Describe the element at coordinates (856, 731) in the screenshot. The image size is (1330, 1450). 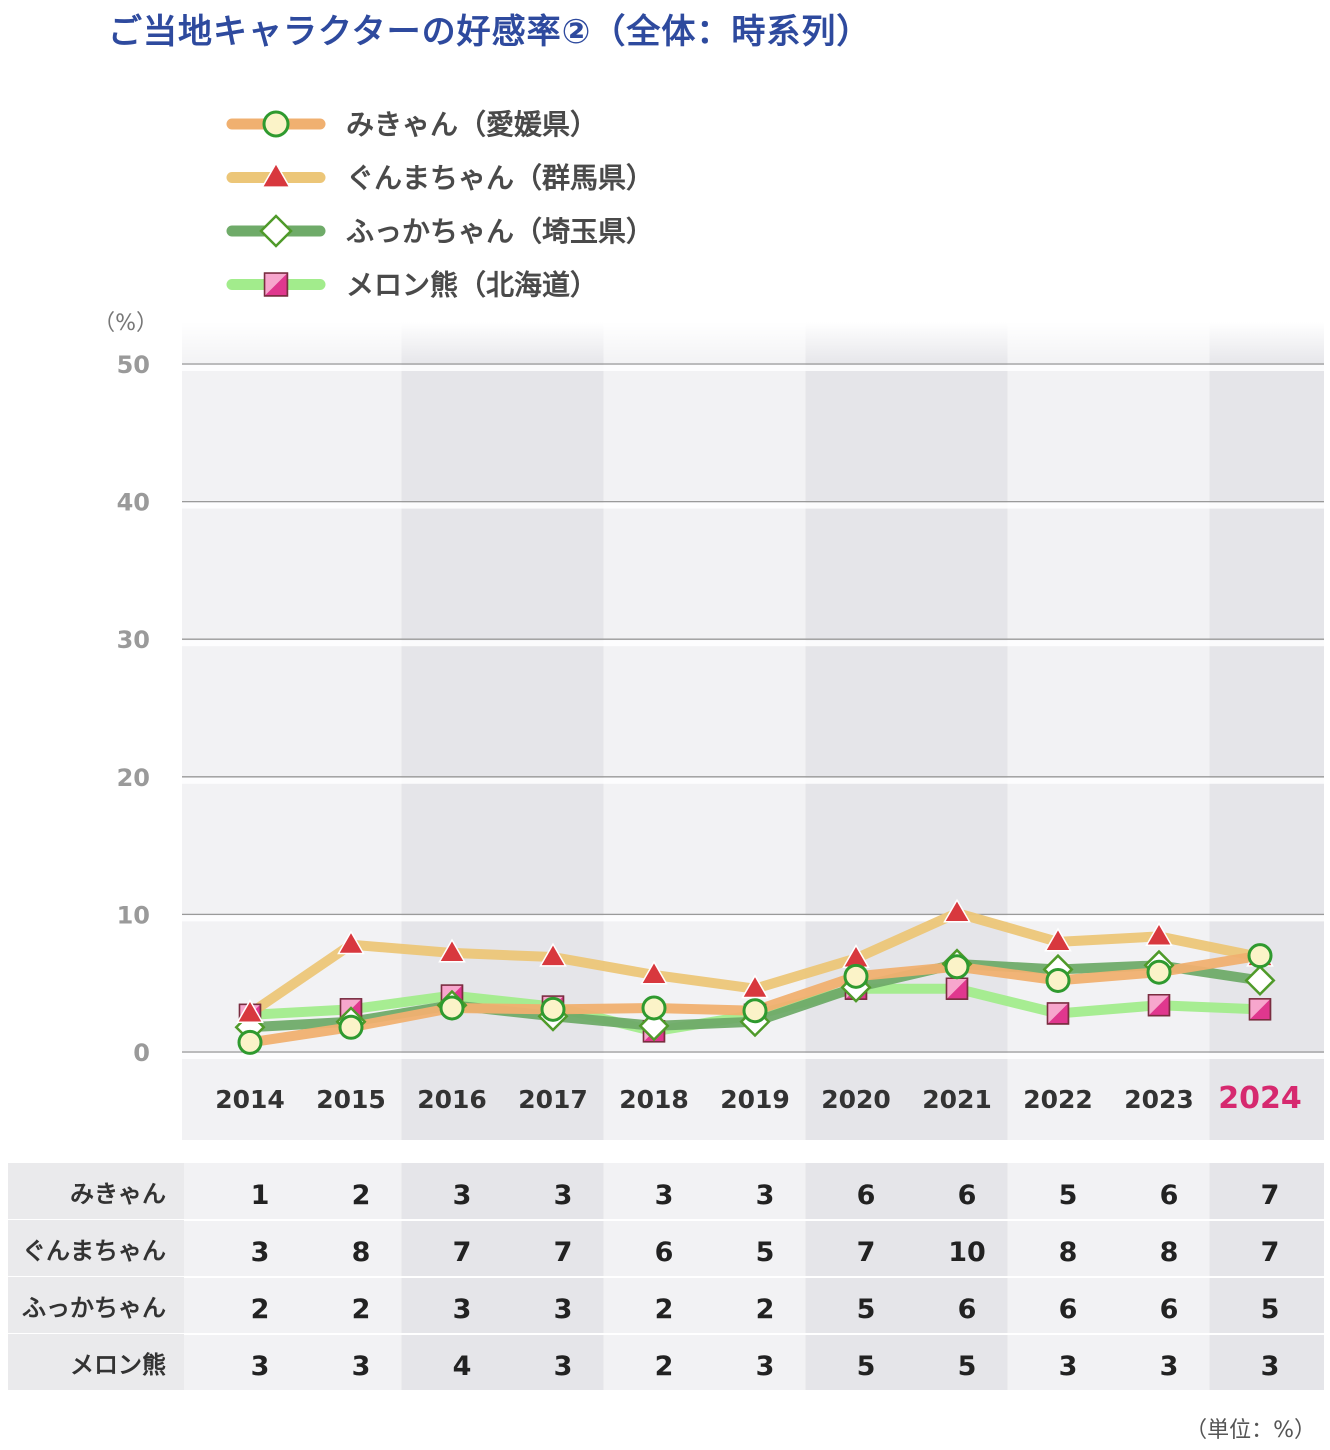
I see `column-band-2020` at that location.